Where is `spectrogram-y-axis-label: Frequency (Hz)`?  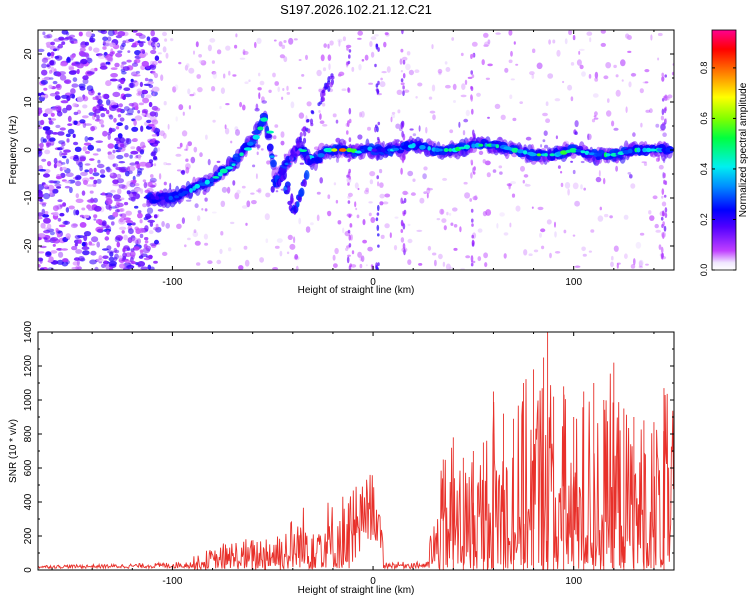
spectrogram-y-axis-label: Frequency (Hz) is located at coordinates (13, 150).